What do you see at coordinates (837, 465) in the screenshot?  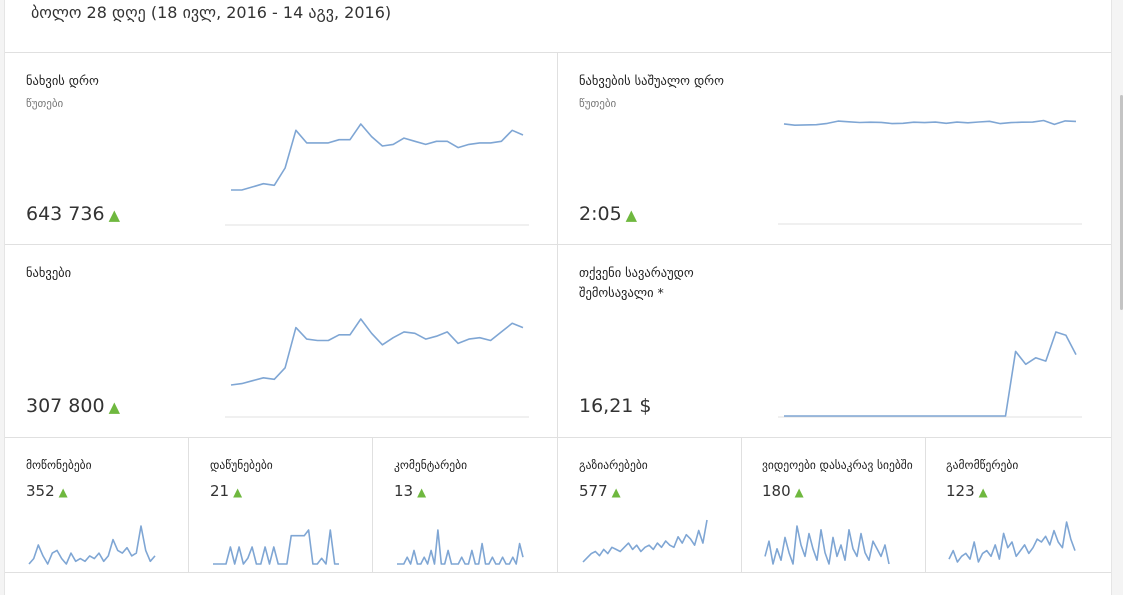 I see `card-title: ვიდეოები დასაკრავ სიებში` at bounding box center [837, 465].